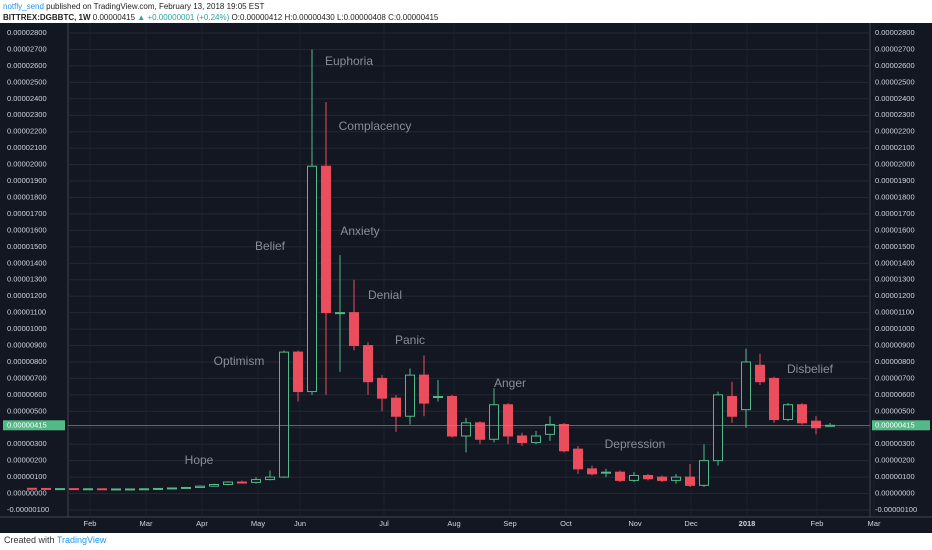 The height and width of the screenshot is (550, 932). Describe the element at coordinates (453, 523) in the screenshot. I see `x-tick-label: Aug` at that location.